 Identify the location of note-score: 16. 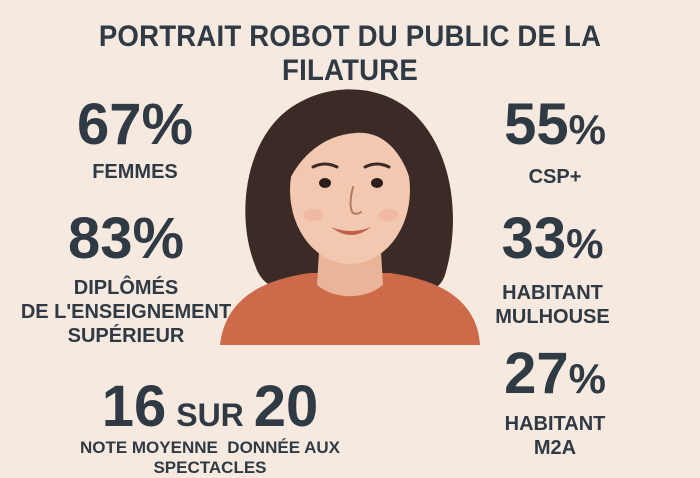
(134, 406).